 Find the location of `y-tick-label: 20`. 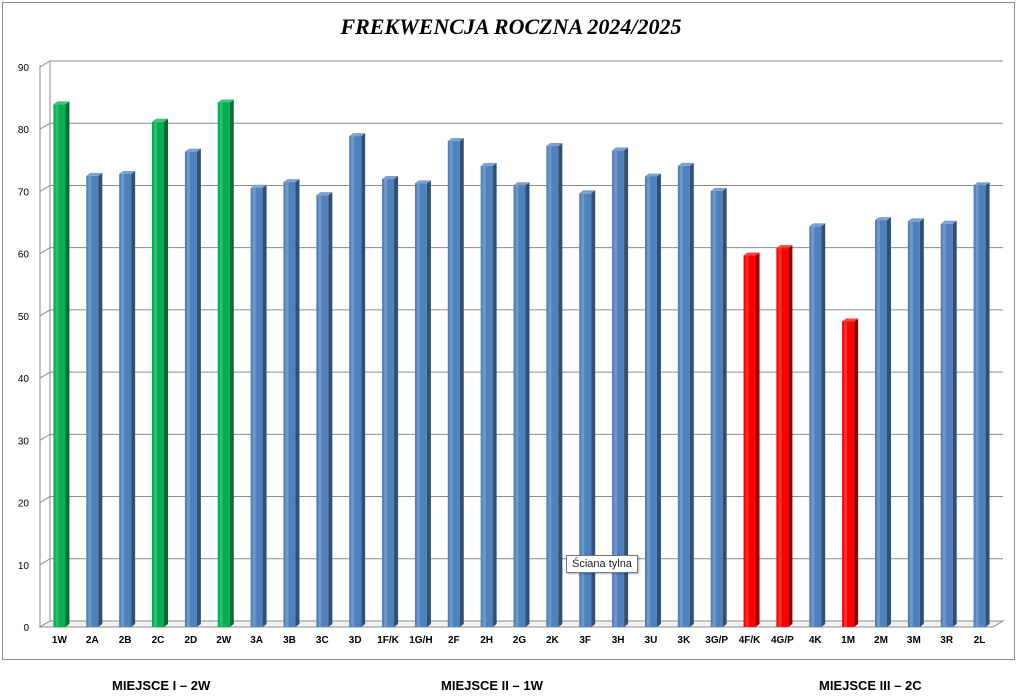

y-tick-label: 20 is located at coordinates (24, 504).